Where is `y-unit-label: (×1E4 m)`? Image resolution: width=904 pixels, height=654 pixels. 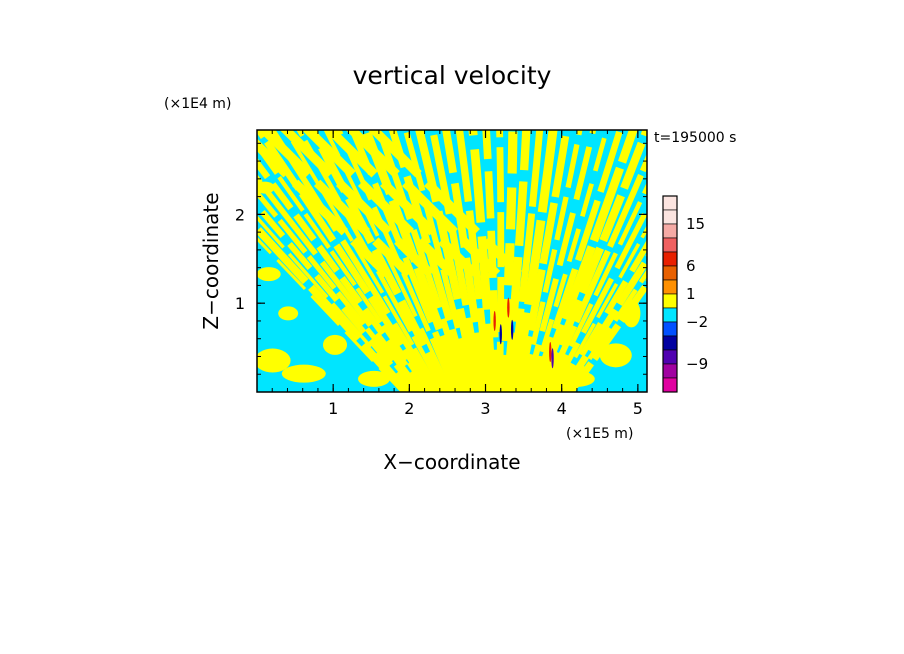
y-unit-label: (×1E4 m) is located at coordinates (197, 104).